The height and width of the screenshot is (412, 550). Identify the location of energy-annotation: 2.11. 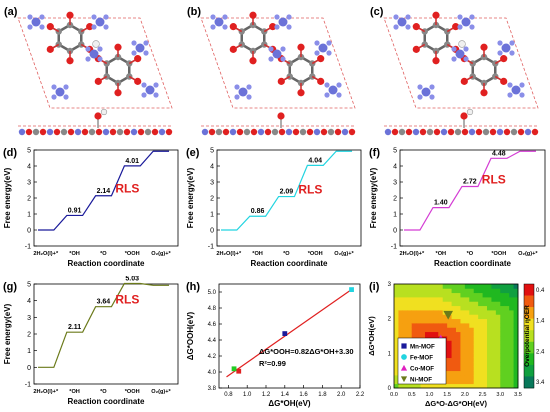
(74, 327).